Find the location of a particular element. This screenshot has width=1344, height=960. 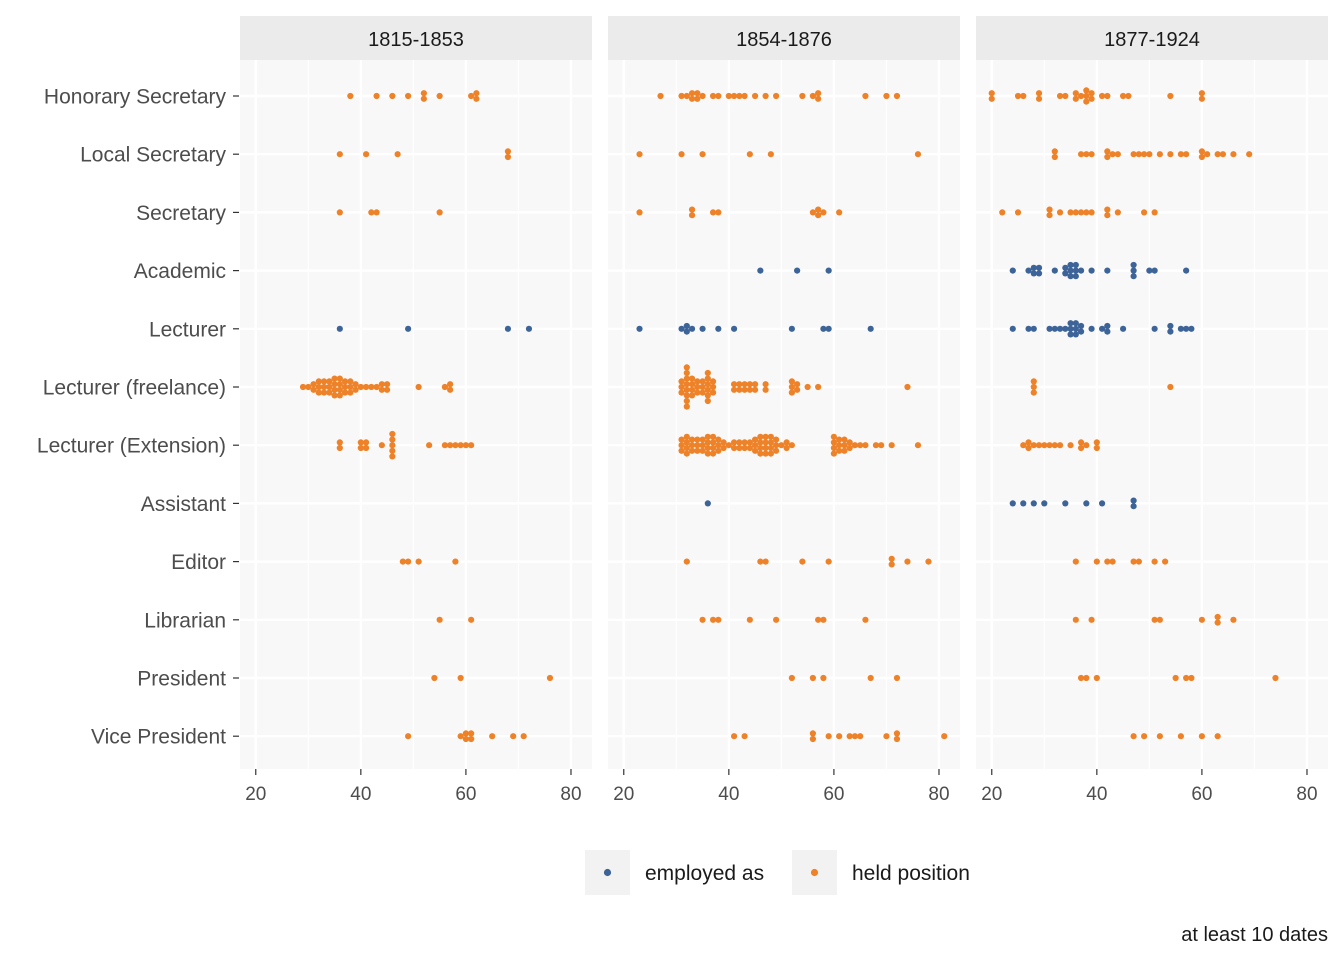

x-tick-label: 60 is located at coordinates (1201, 794).